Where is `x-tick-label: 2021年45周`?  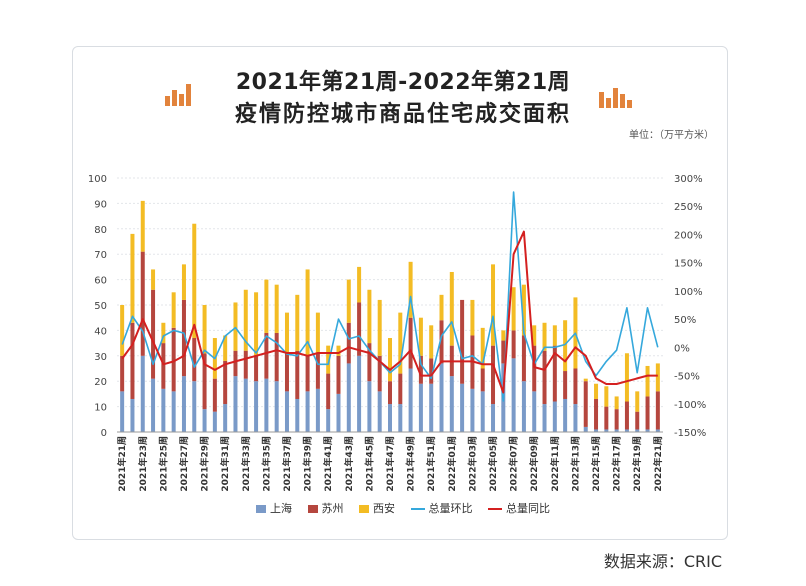
x-tick-label: 2021年45周 is located at coordinates (369, 464).